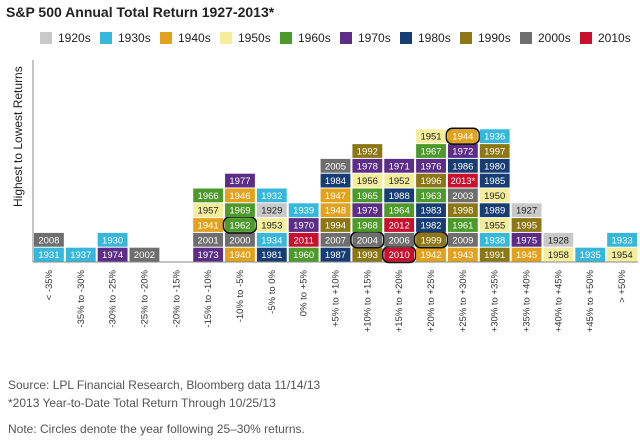 The image size is (640, 442). I want to click on year-label: 1927, so click(526, 211).